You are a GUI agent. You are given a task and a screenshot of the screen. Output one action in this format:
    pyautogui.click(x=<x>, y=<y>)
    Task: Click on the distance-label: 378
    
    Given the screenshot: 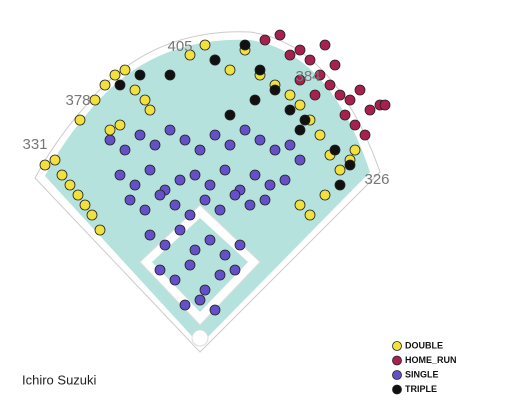 What is the action you would take?
    pyautogui.click(x=77, y=100)
    